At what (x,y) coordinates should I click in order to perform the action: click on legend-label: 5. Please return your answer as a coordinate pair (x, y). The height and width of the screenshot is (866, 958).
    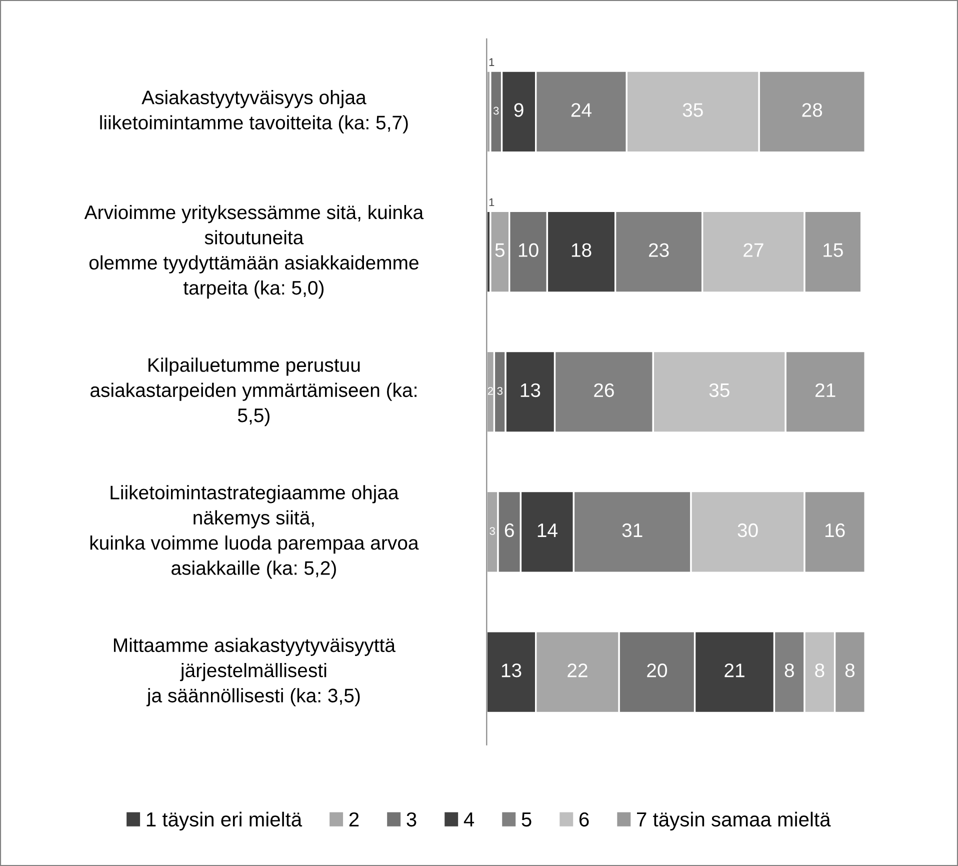
    Looking at the image, I should click on (527, 819).